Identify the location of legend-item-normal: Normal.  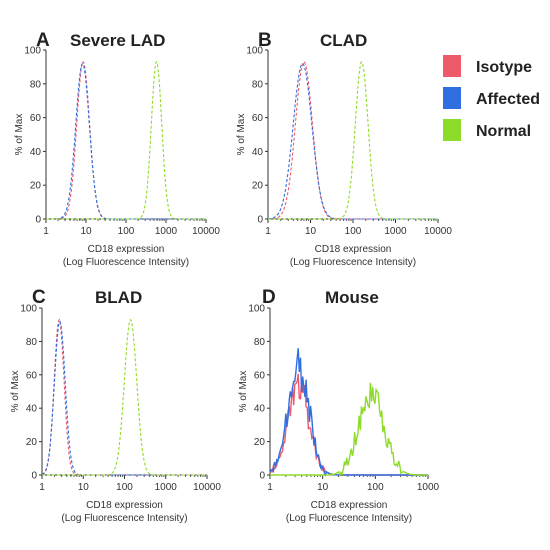
(487, 130).